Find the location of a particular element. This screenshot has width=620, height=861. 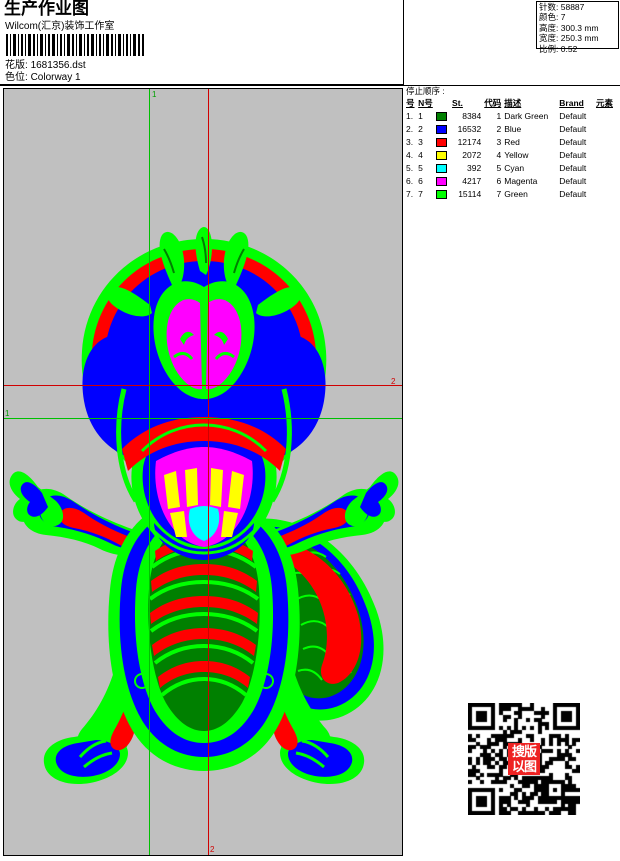

design-file-line: 花版: 1681356.dst is located at coordinates (45, 66).